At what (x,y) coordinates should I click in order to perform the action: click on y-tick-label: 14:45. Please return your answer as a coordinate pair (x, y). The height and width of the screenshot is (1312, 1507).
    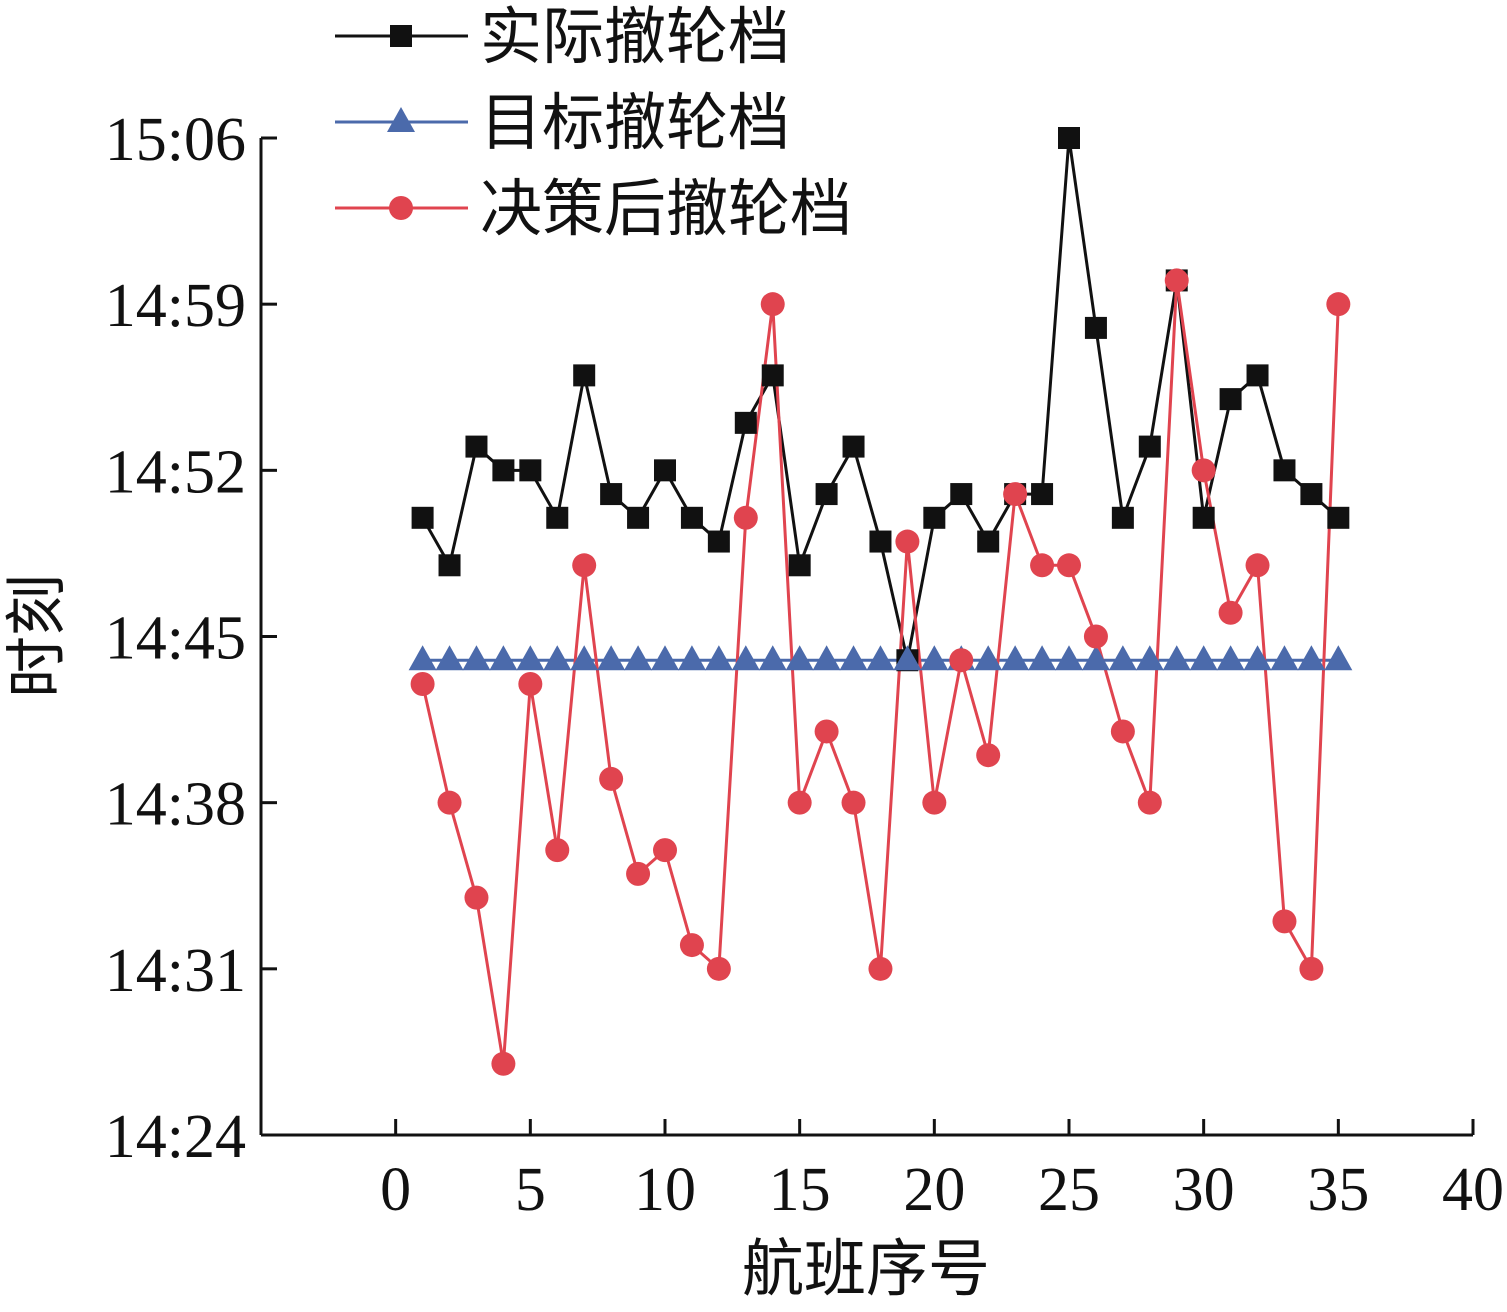
    Looking at the image, I should click on (175, 639).